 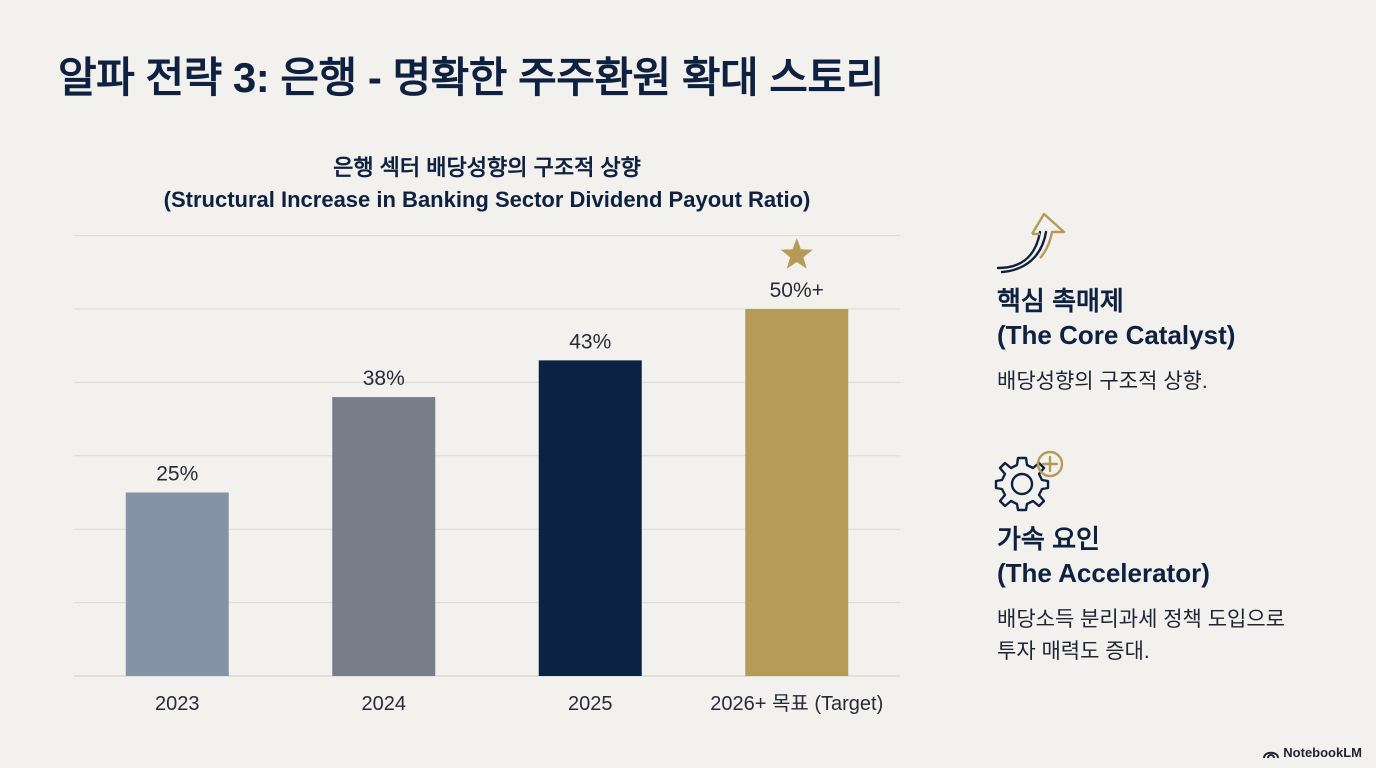 I want to click on bar-2025, so click(x=590, y=518).